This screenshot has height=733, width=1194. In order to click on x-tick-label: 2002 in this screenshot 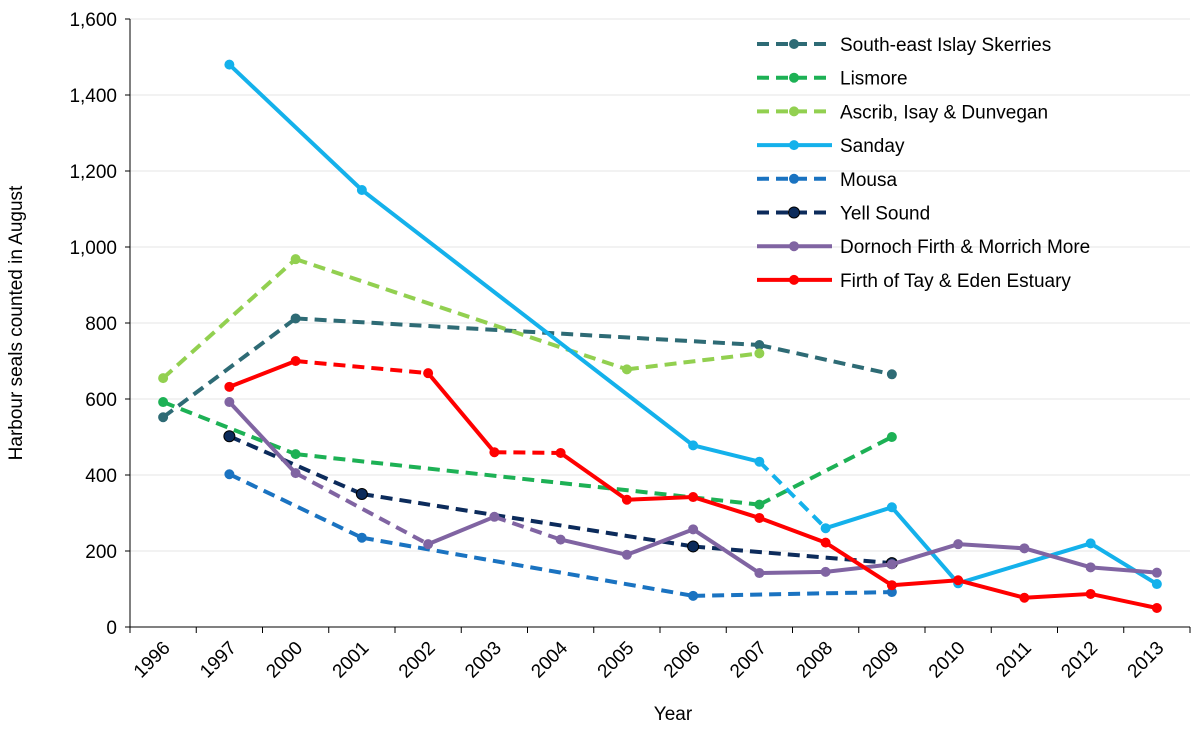, I will do `click(417, 660)`.